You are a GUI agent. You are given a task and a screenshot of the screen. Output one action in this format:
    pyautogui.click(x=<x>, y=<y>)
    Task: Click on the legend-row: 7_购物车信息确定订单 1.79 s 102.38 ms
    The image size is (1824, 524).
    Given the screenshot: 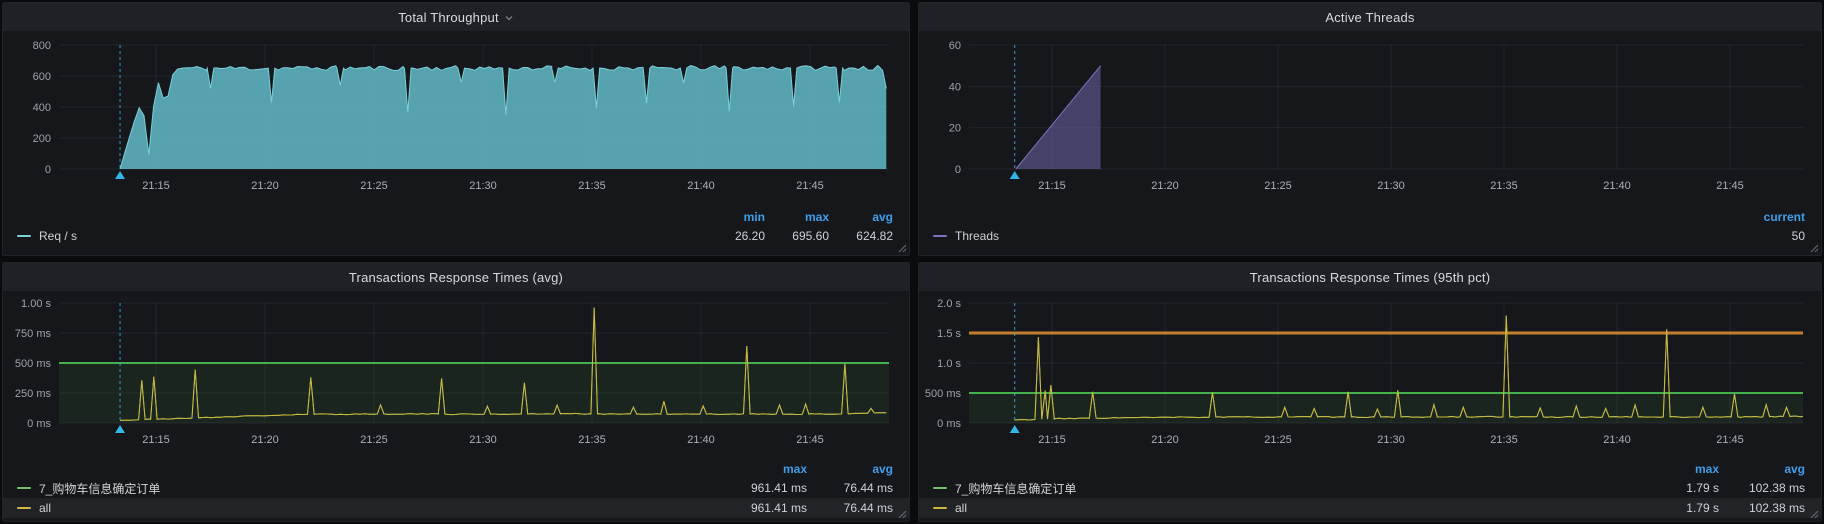 What is the action you would take?
    pyautogui.click(x=1369, y=488)
    